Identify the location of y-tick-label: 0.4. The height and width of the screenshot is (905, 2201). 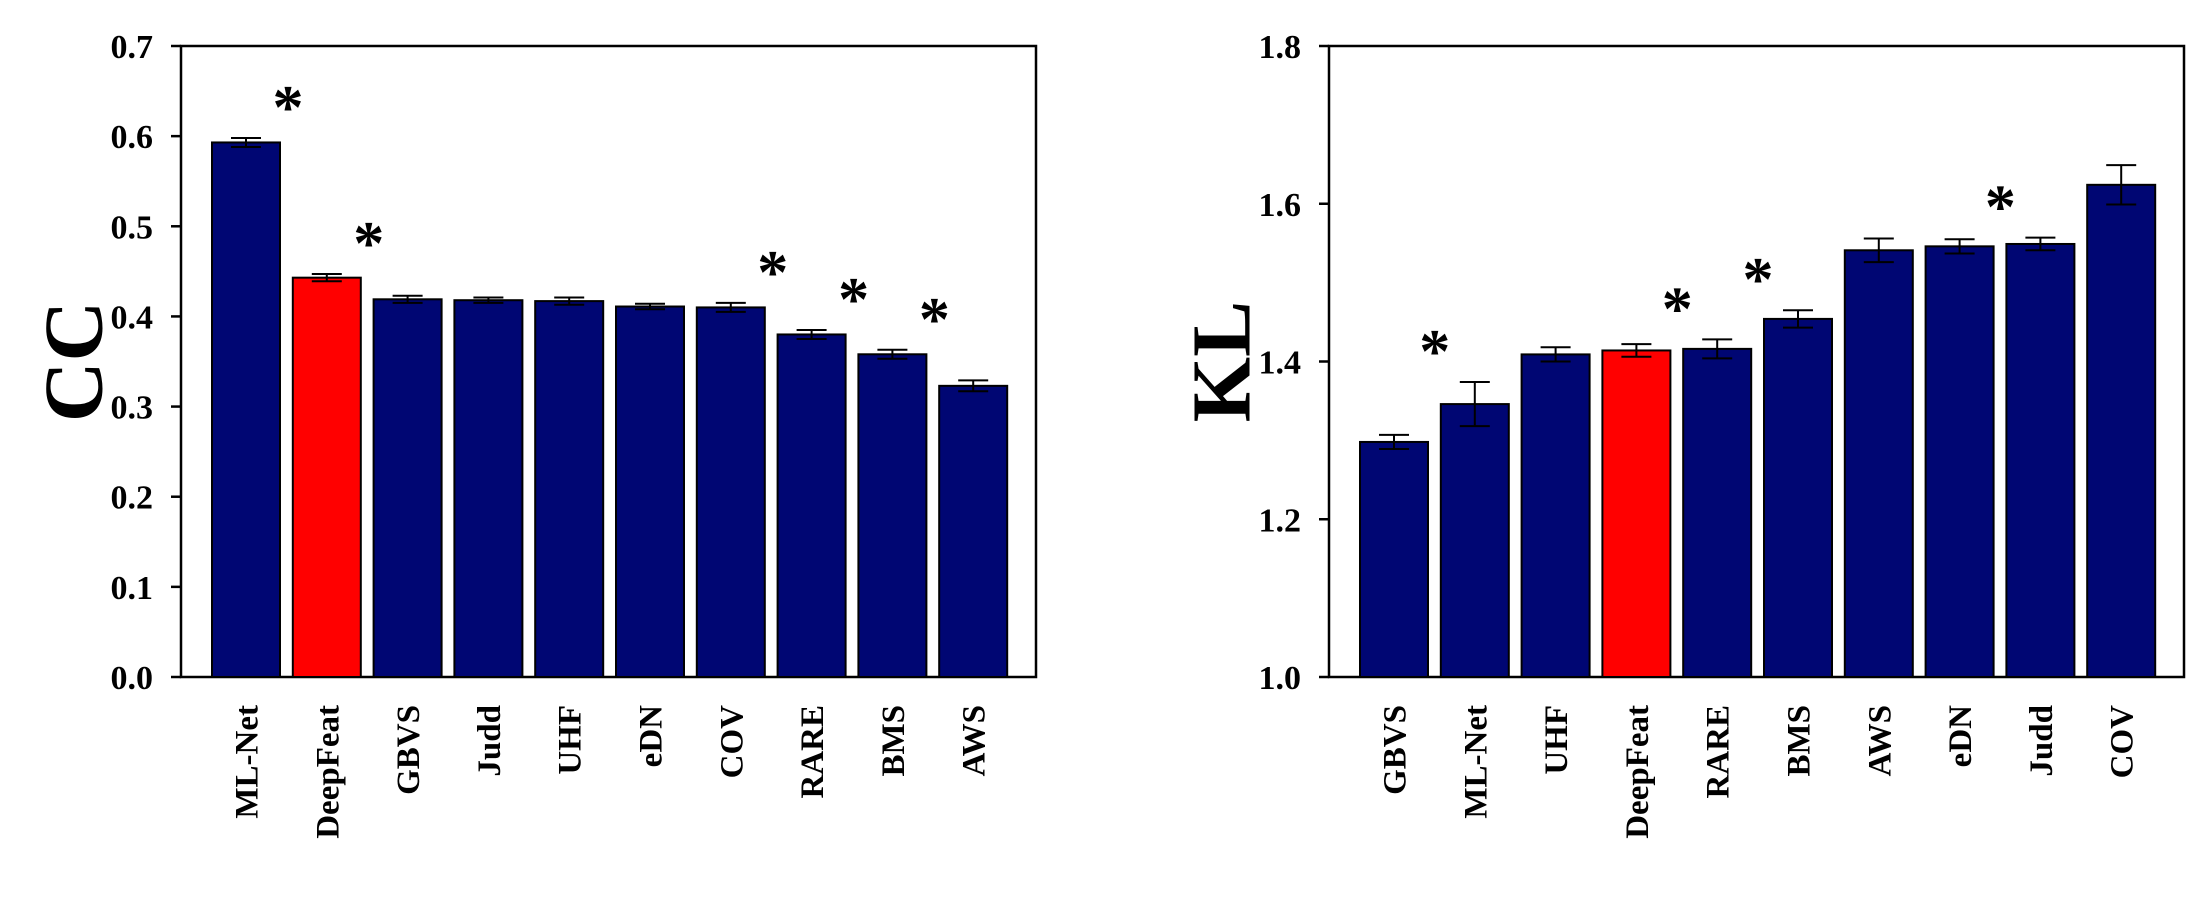
(132, 317).